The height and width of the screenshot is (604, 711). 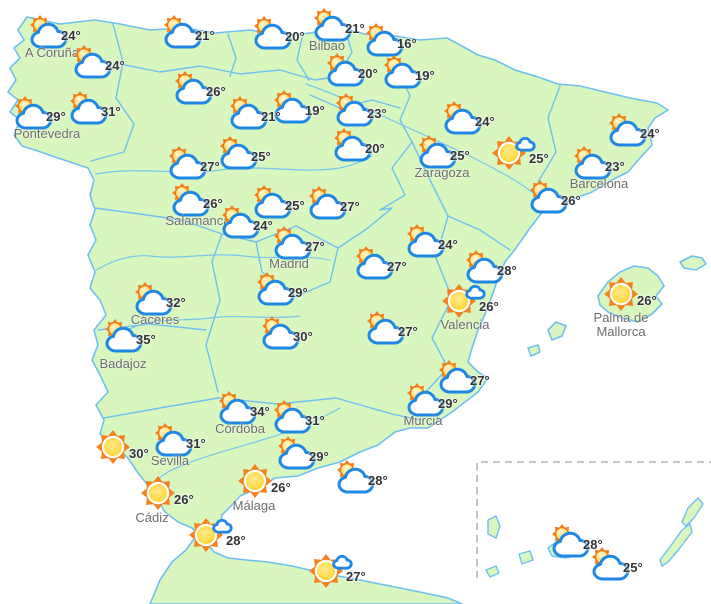 What do you see at coordinates (254, 505) in the screenshot?
I see `city-label: Málaga` at bounding box center [254, 505].